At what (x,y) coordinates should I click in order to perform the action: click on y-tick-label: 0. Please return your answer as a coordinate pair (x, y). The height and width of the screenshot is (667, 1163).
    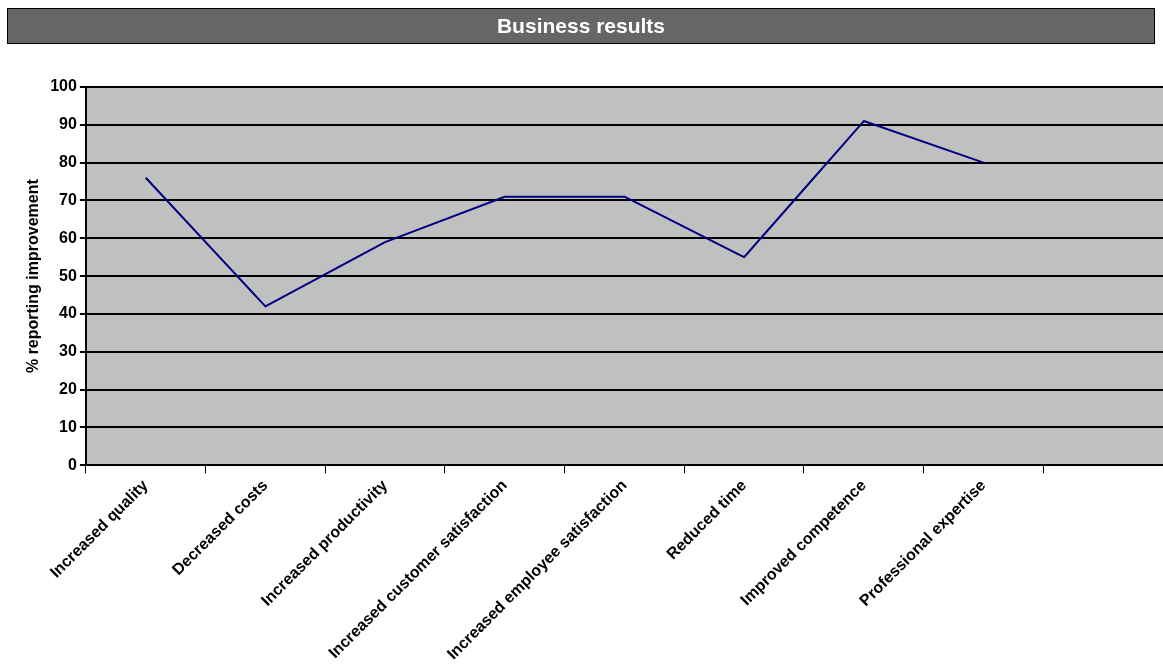
    Looking at the image, I should click on (72, 464).